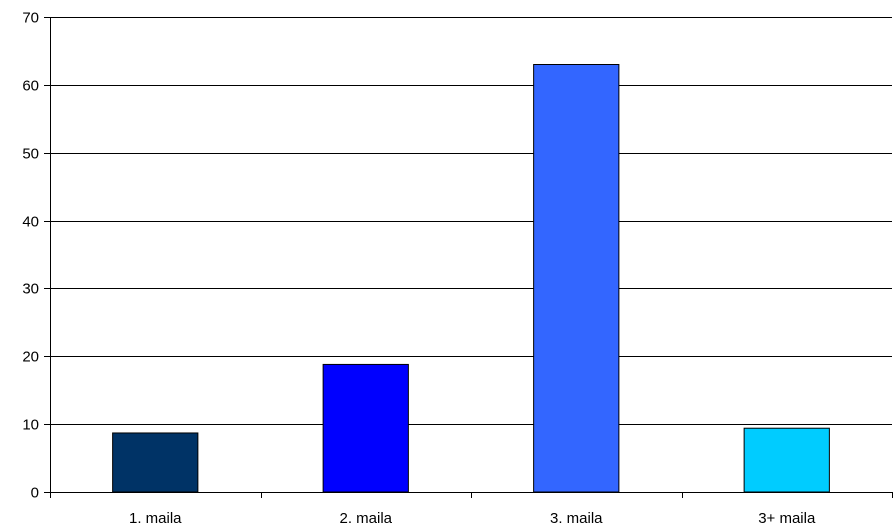  What do you see at coordinates (787, 518) in the screenshot?
I see `category-label: 3+ maila` at bounding box center [787, 518].